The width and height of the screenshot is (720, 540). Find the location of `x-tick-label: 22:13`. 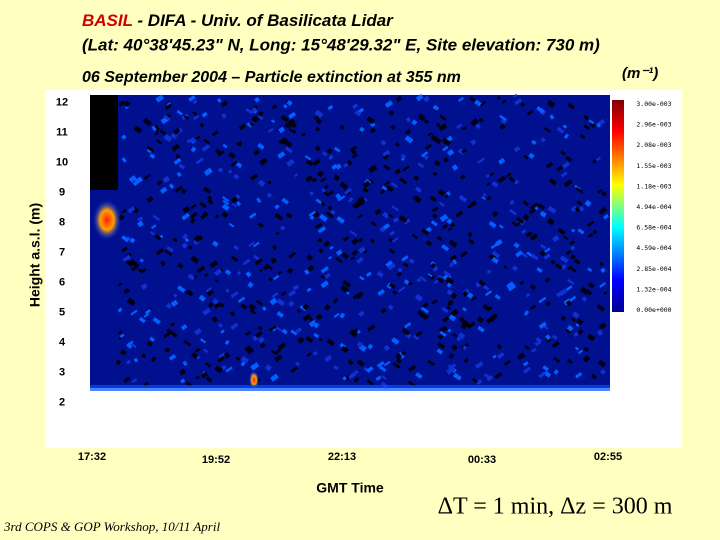

x-tick-label: 22:13 is located at coordinates (342, 457).